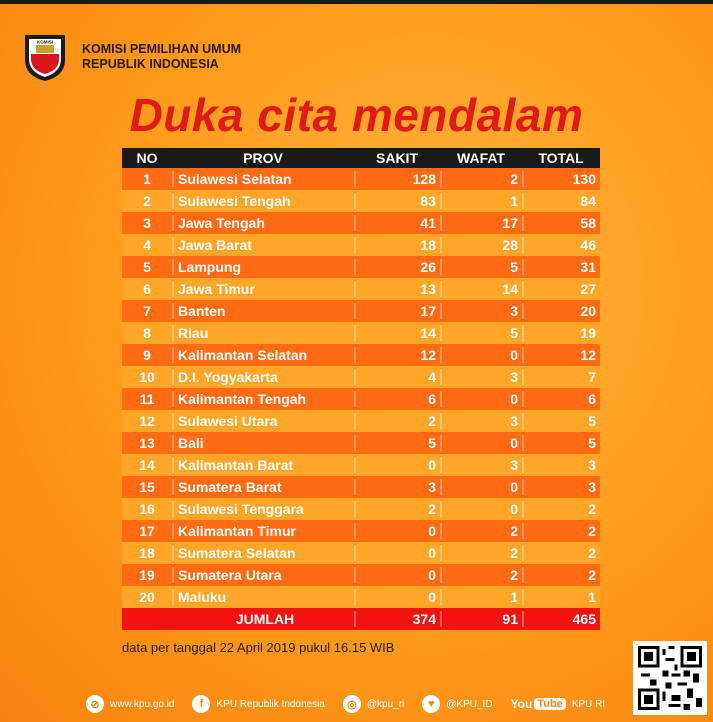  I want to click on website-text: www.kpu.go.id, so click(142, 704).